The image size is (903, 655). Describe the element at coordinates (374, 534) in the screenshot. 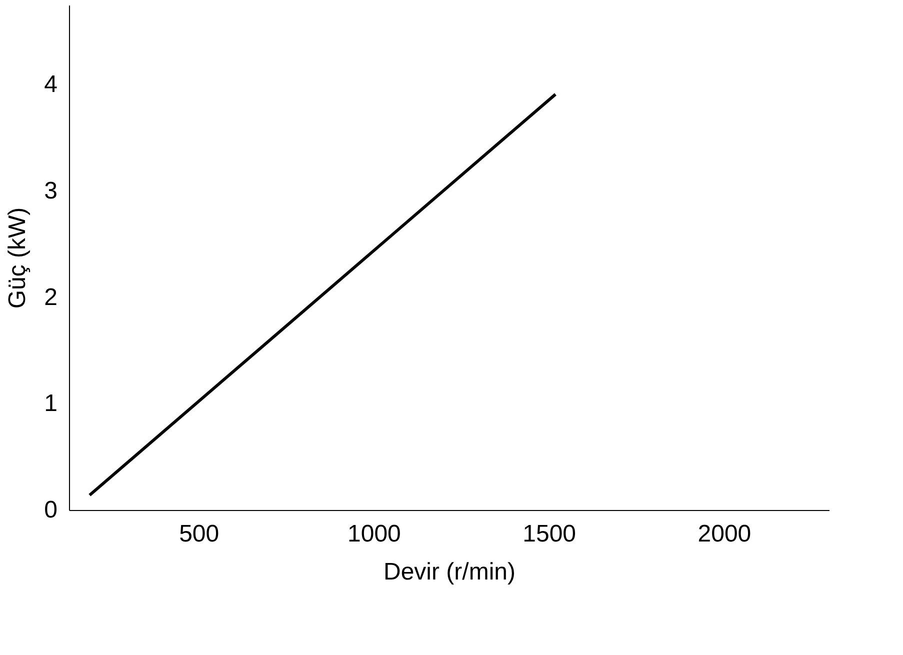

I see `x-tick-label: 1000` at that location.